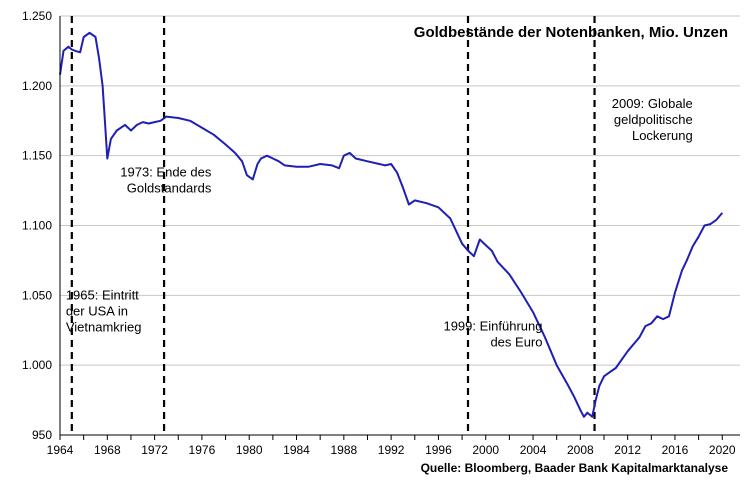  Describe the element at coordinates (675, 450) in the screenshot. I see `x-tick-label: 2016` at that location.